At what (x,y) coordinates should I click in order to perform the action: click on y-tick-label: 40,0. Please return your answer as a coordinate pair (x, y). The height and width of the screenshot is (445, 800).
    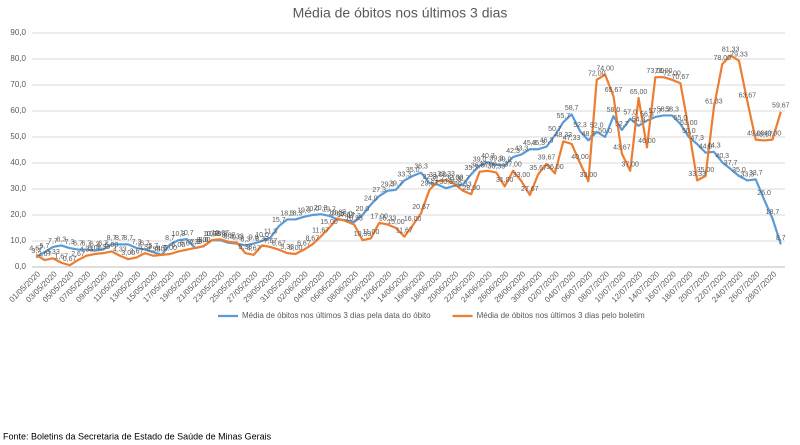
    Looking at the image, I should click on (18, 162).